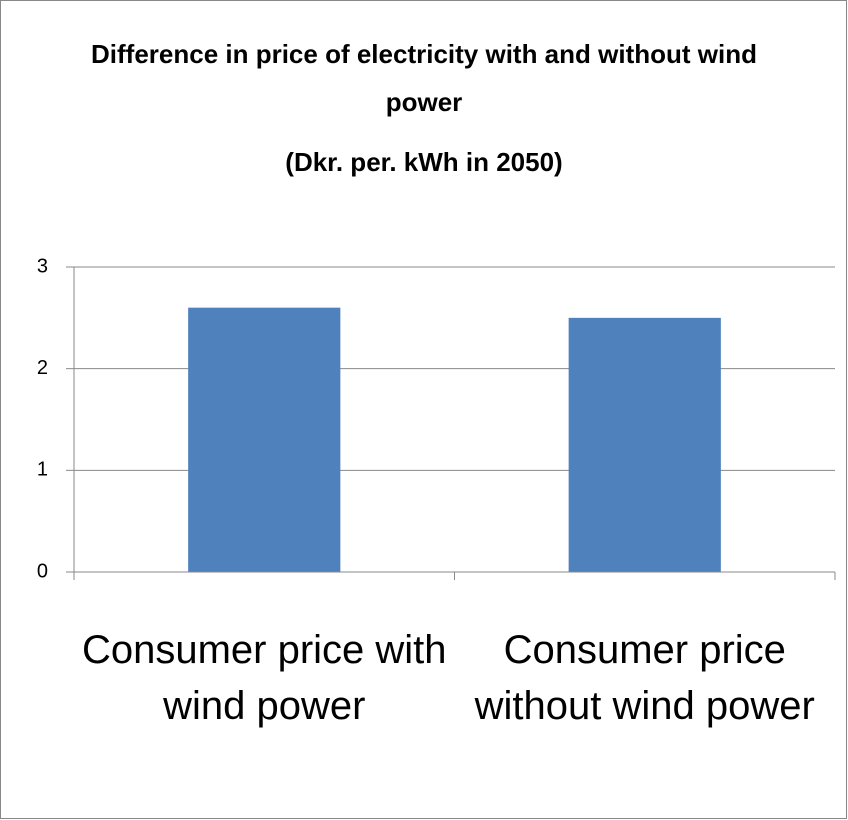 The width and height of the screenshot is (848, 820). I want to click on y-tick-label: 3, so click(42, 266).